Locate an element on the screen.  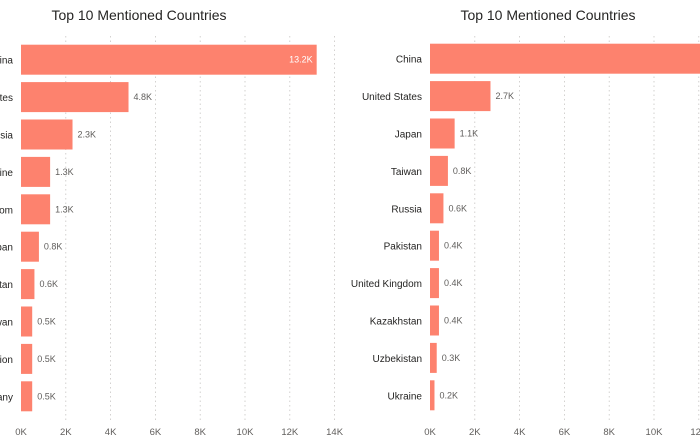
category-label: Germany is located at coordinates (6, 397).